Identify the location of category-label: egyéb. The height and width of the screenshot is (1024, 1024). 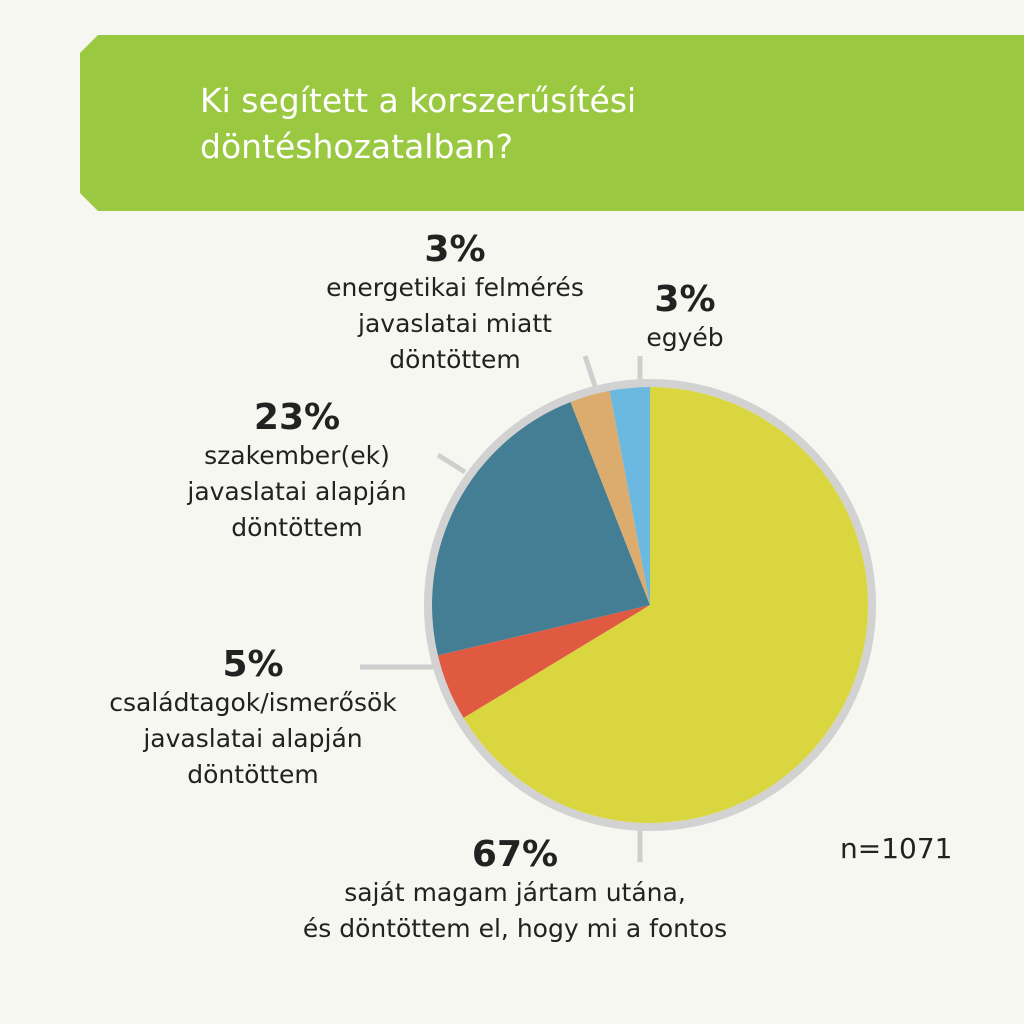
(685, 337).